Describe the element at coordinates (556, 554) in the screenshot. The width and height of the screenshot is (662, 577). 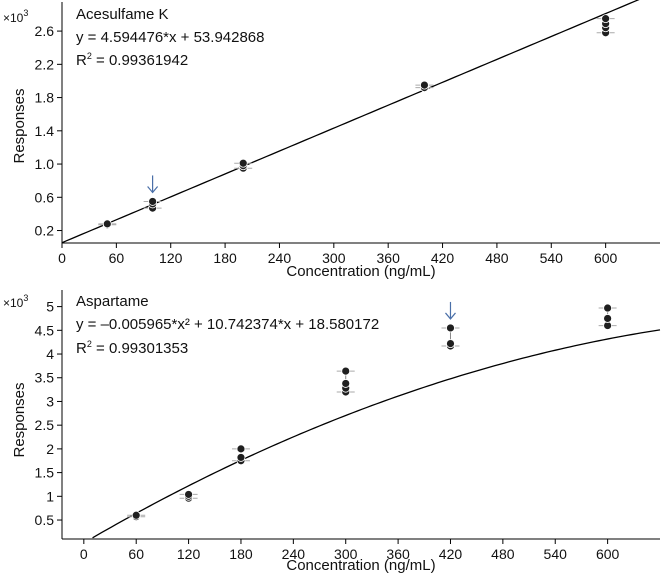
I see `aspartame-x-tick-label: 540` at that location.